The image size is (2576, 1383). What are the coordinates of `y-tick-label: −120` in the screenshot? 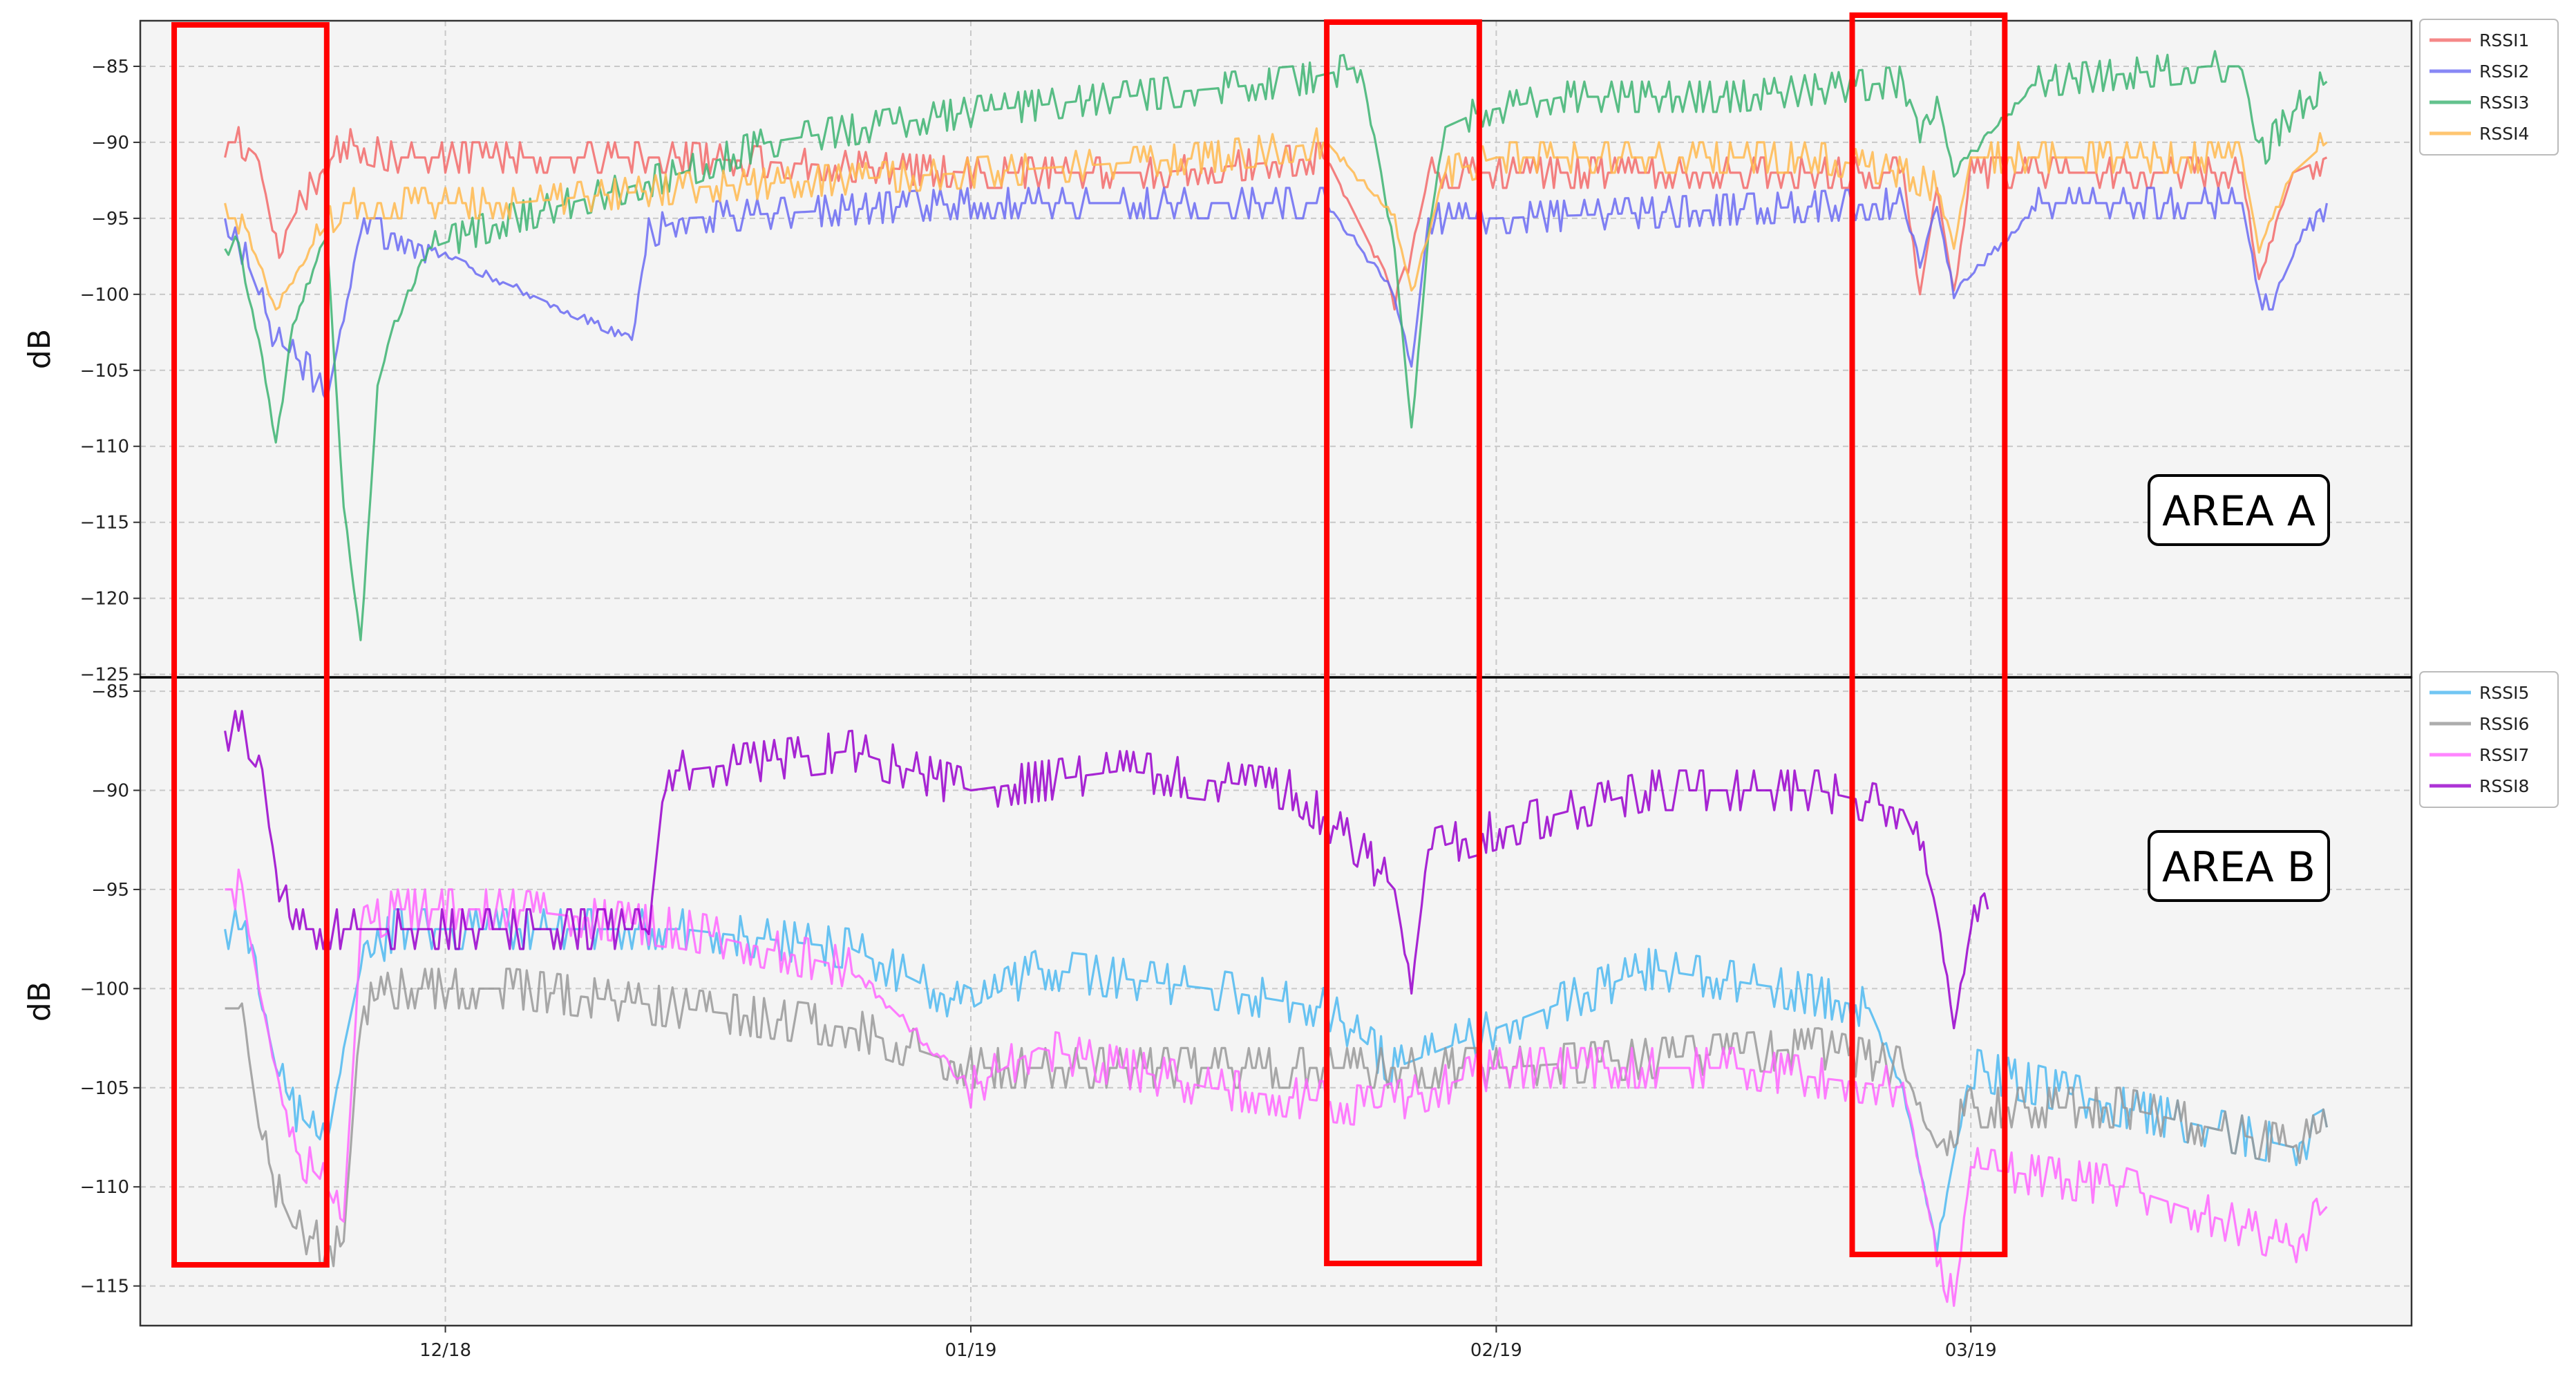 It's located at (104, 599).